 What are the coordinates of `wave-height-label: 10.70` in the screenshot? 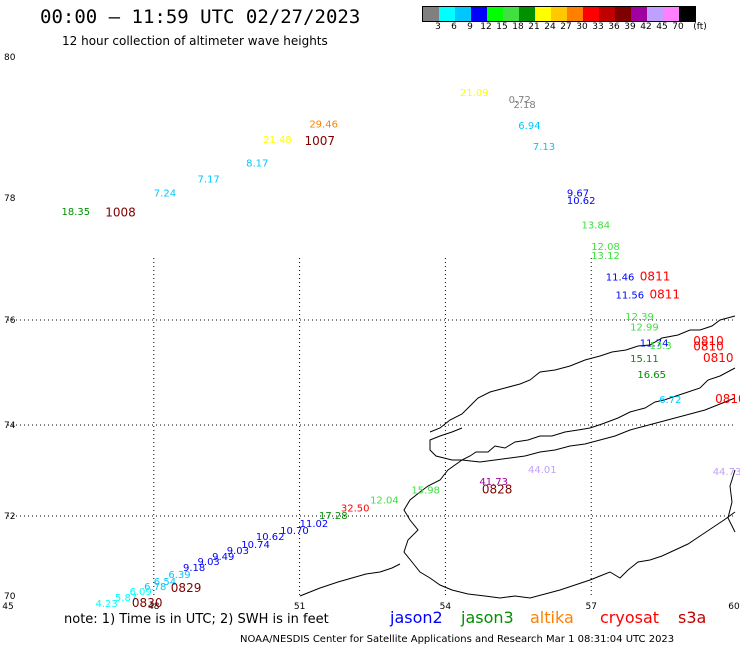 It's located at (294, 531).